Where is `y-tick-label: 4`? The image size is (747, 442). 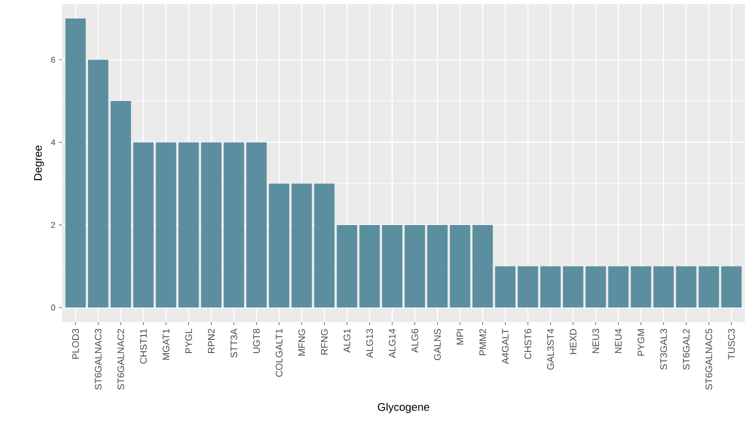 y-tick-label: 4 is located at coordinates (53, 142).